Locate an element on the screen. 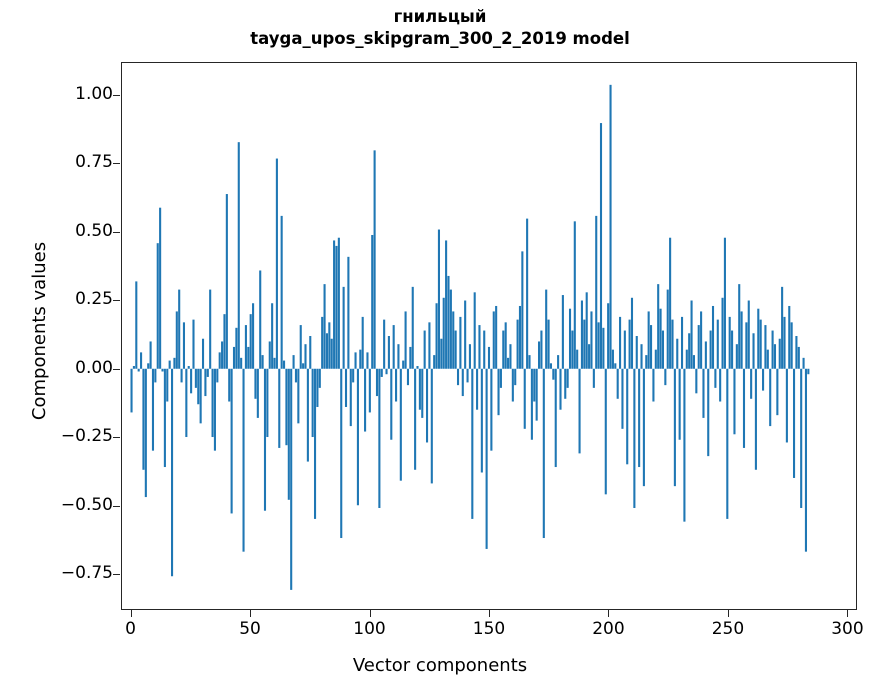 This screenshot has width=880, height=696. y-tick-label: −0.75 is located at coordinates (86, 573).